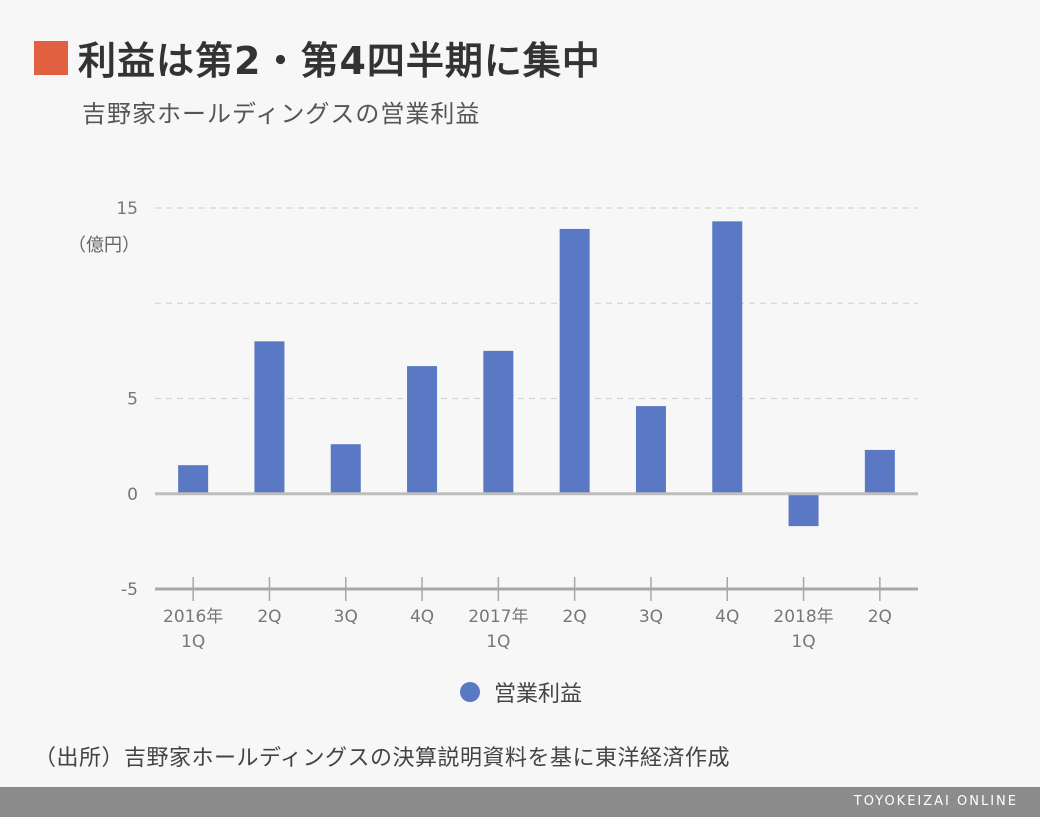 The image size is (1040, 817). Describe the element at coordinates (520, 802) in the screenshot. I see `footer-bar: TOYOKEIZAI ONLINE` at that location.